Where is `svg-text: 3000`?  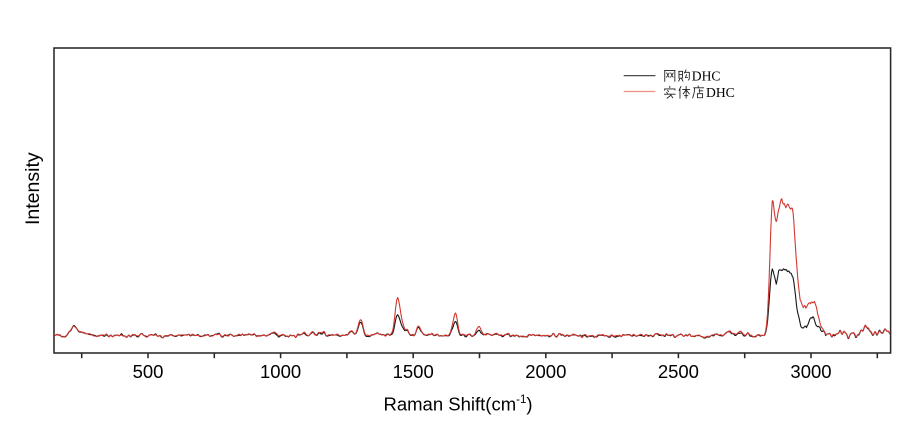
svg-text: 3000 is located at coordinates (810, 371).